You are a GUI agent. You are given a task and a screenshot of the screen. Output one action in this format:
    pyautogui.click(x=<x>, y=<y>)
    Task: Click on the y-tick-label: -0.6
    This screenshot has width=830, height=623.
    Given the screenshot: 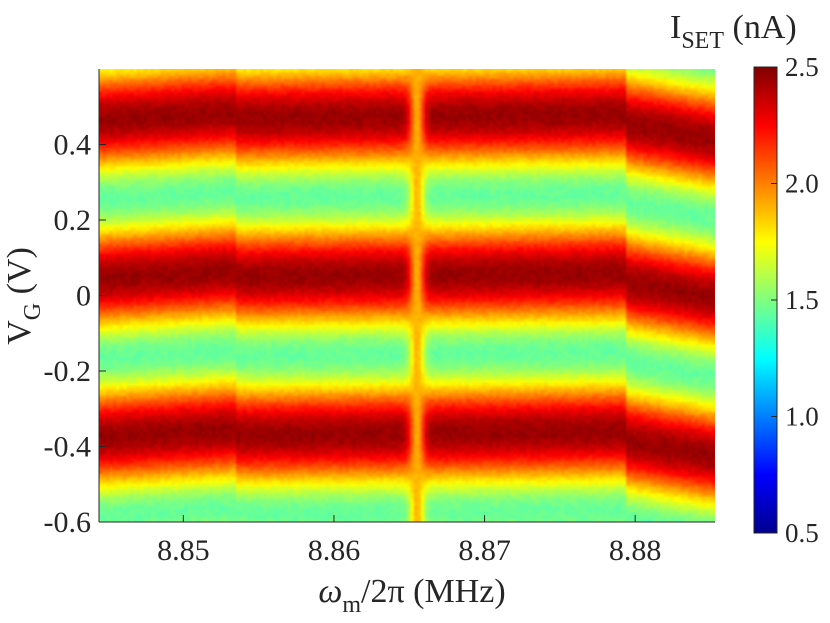 What is the action you would take?
    pyautogui.click(x=68, y=522)
    